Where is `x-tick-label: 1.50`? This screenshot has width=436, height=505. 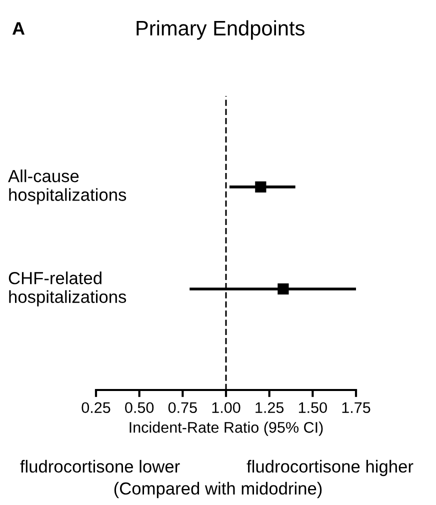 x-tick-label: 1.50 is located at coordinates (312, 408).